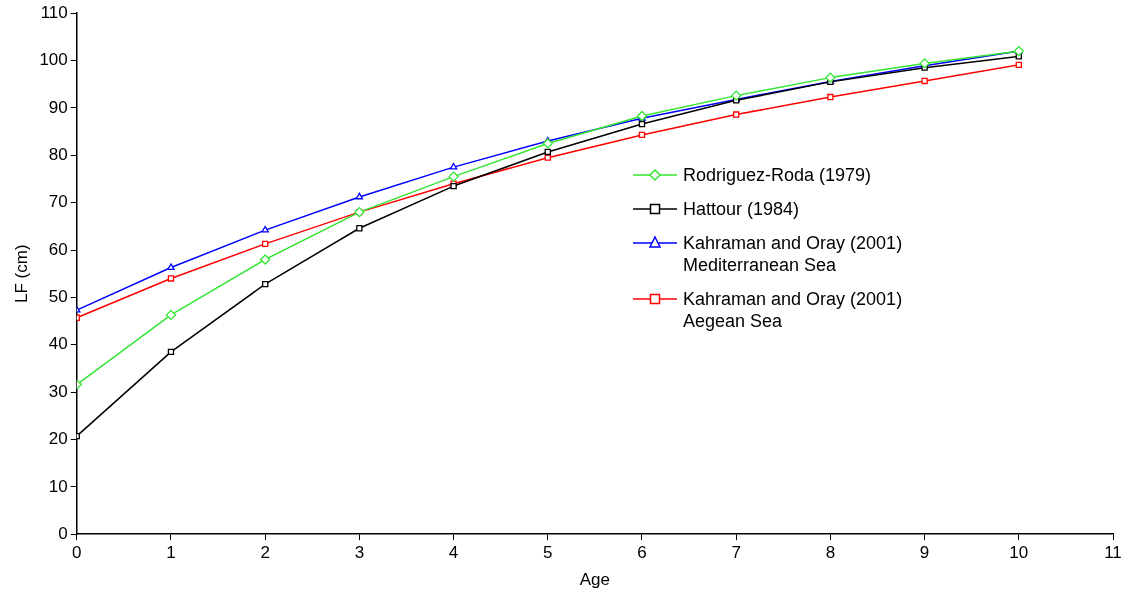  I want to click on y-tick-label: 100, so click(53, 60).